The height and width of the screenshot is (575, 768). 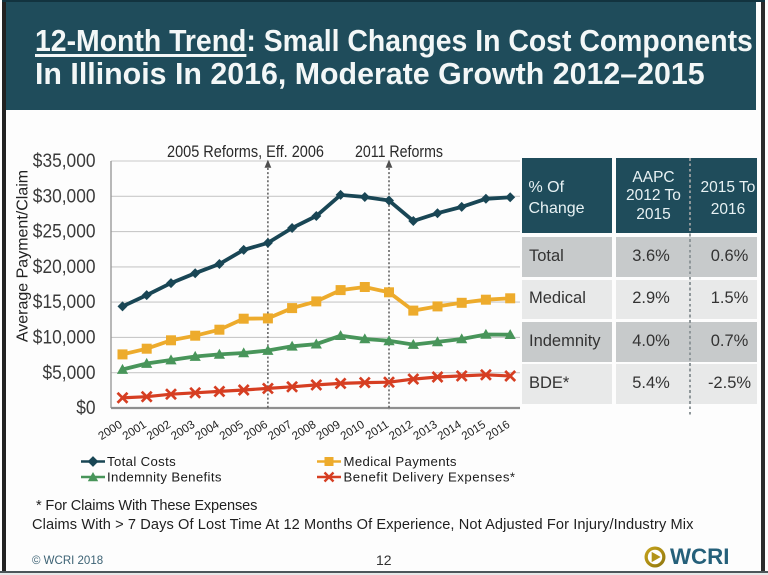 I want to click on svg-text: 2006, so click(x=255, y=430).